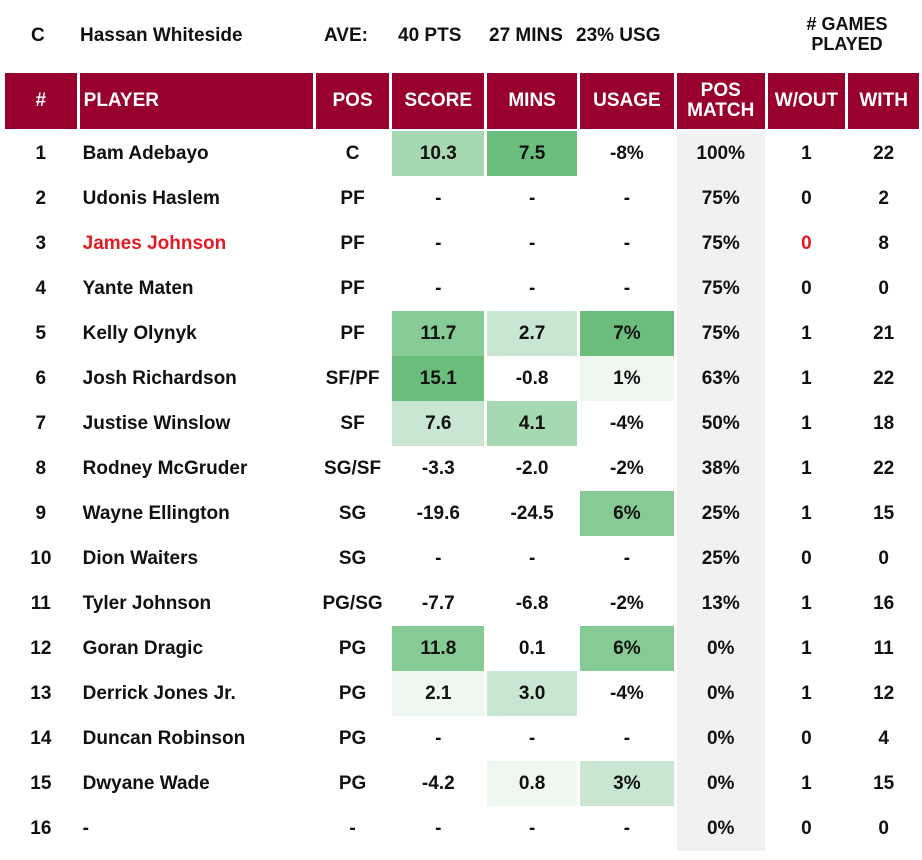 This screenshot has width=922, height=860. What do you see at coordinates (462, 603) in the screenshot?
I see `table-row: 11 Tyler Johnson PG/SG -7.7 -6.8 -2% 13% 1 16` at bounding box center [462, 603].